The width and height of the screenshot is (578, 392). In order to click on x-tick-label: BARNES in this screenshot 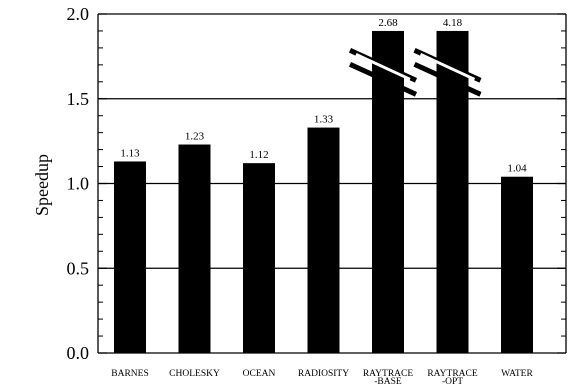, I will do `click(129, 374)`.